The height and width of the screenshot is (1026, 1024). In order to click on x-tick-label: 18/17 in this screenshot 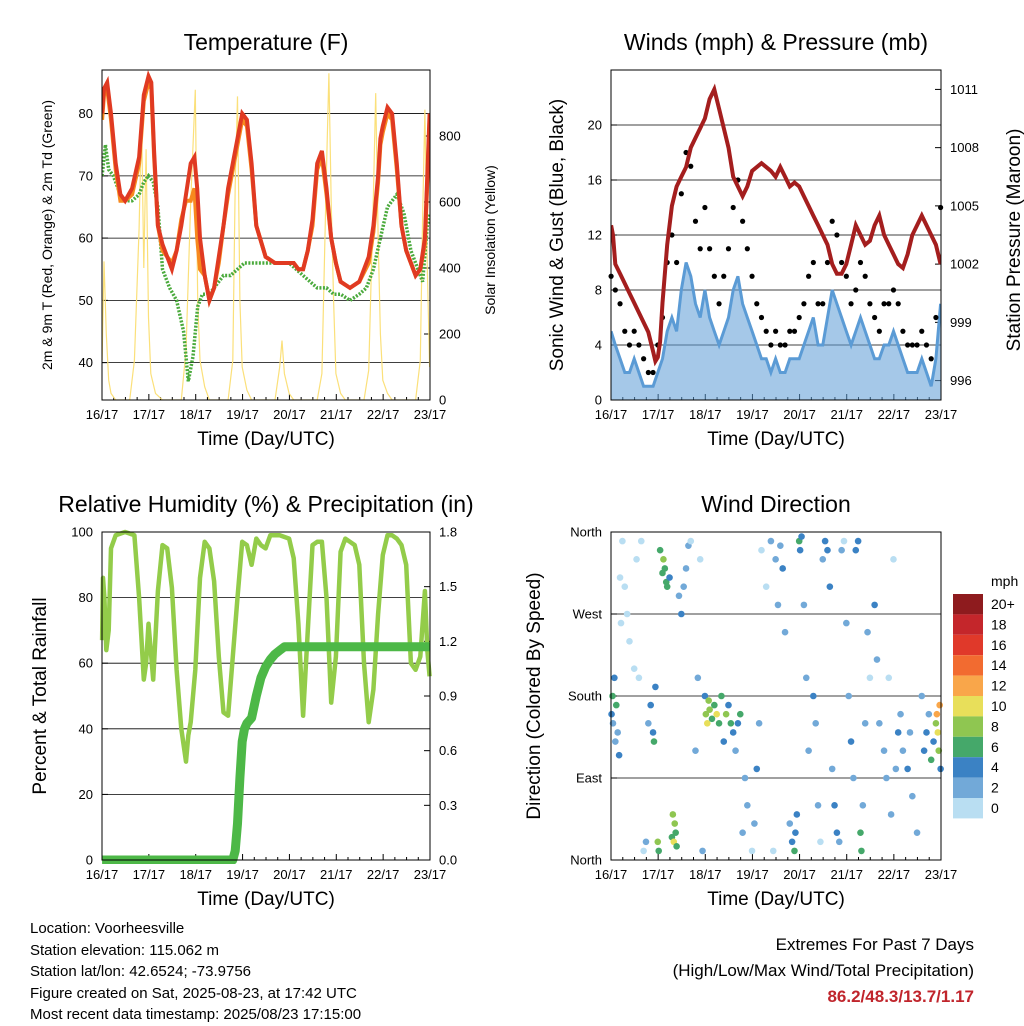, I will do `click(705, 874)`.